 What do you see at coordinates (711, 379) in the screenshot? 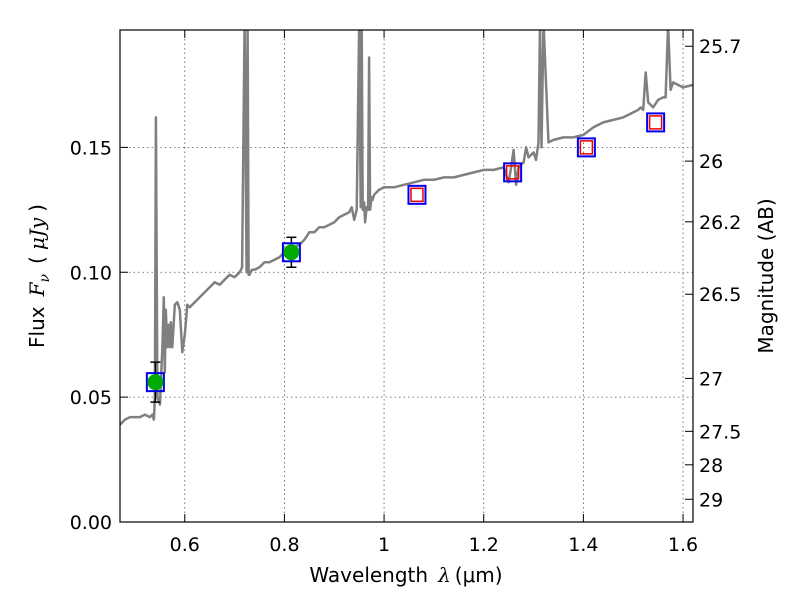
I see `mag-tick-label: 27` at bounding box center [711, 379].